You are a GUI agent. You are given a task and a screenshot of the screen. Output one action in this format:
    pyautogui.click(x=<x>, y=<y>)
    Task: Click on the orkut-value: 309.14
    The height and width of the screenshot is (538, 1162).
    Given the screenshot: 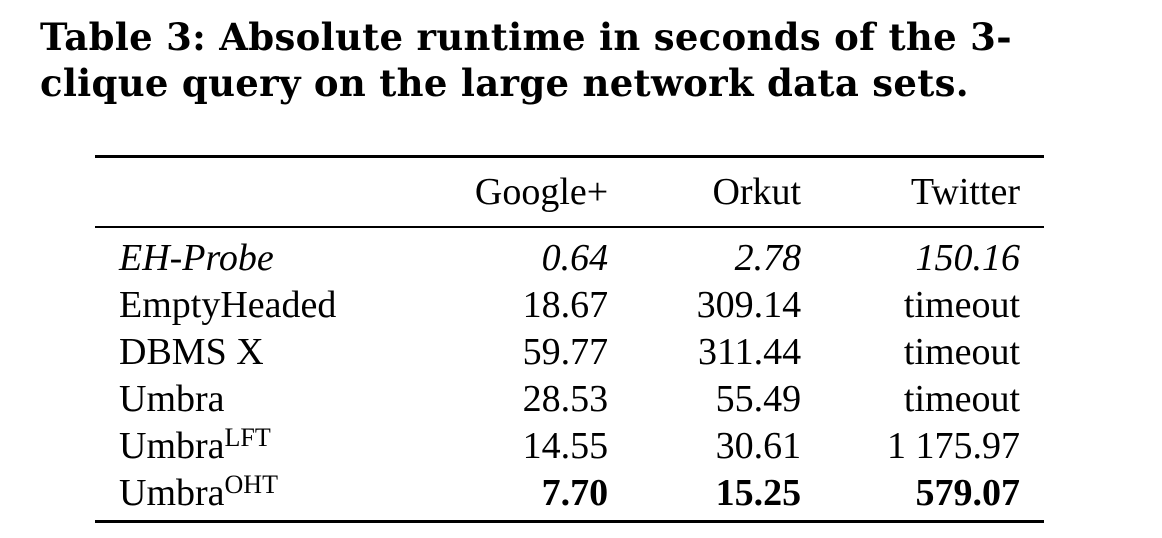 What is the action you would take?
    pyautogui.click(x=749, y=304)
    